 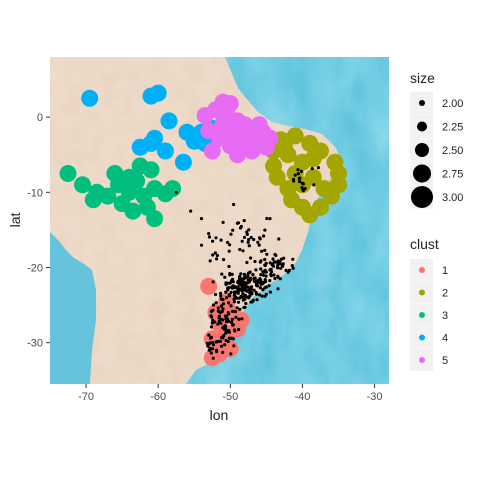 What do you see at coordinates (35, 344) in the screenshot?
I see `y-tick-label: -30` at bounding box center [35, 344].